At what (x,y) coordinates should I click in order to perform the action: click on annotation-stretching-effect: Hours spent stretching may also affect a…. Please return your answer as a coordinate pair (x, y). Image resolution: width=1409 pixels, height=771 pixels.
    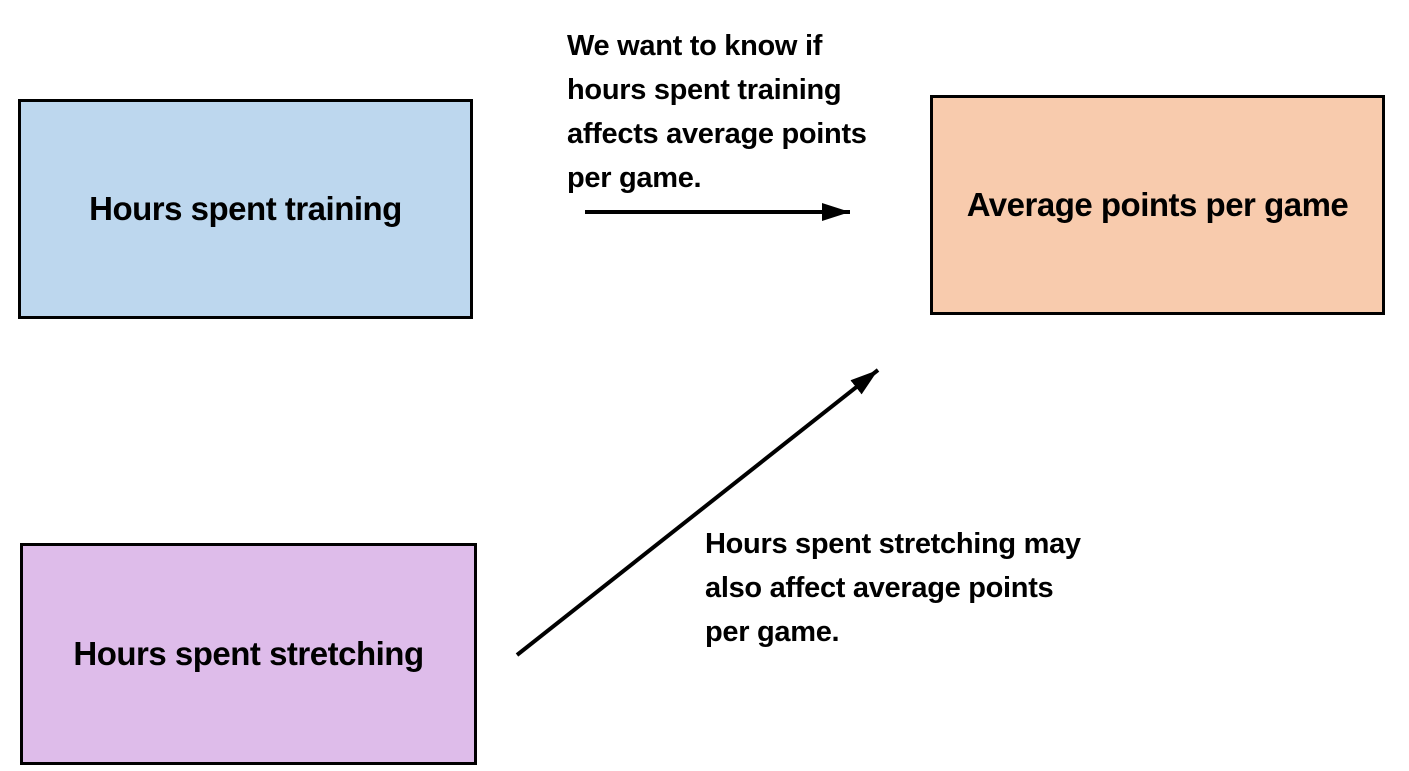
    Looking at the image, I should click on (893, 588).